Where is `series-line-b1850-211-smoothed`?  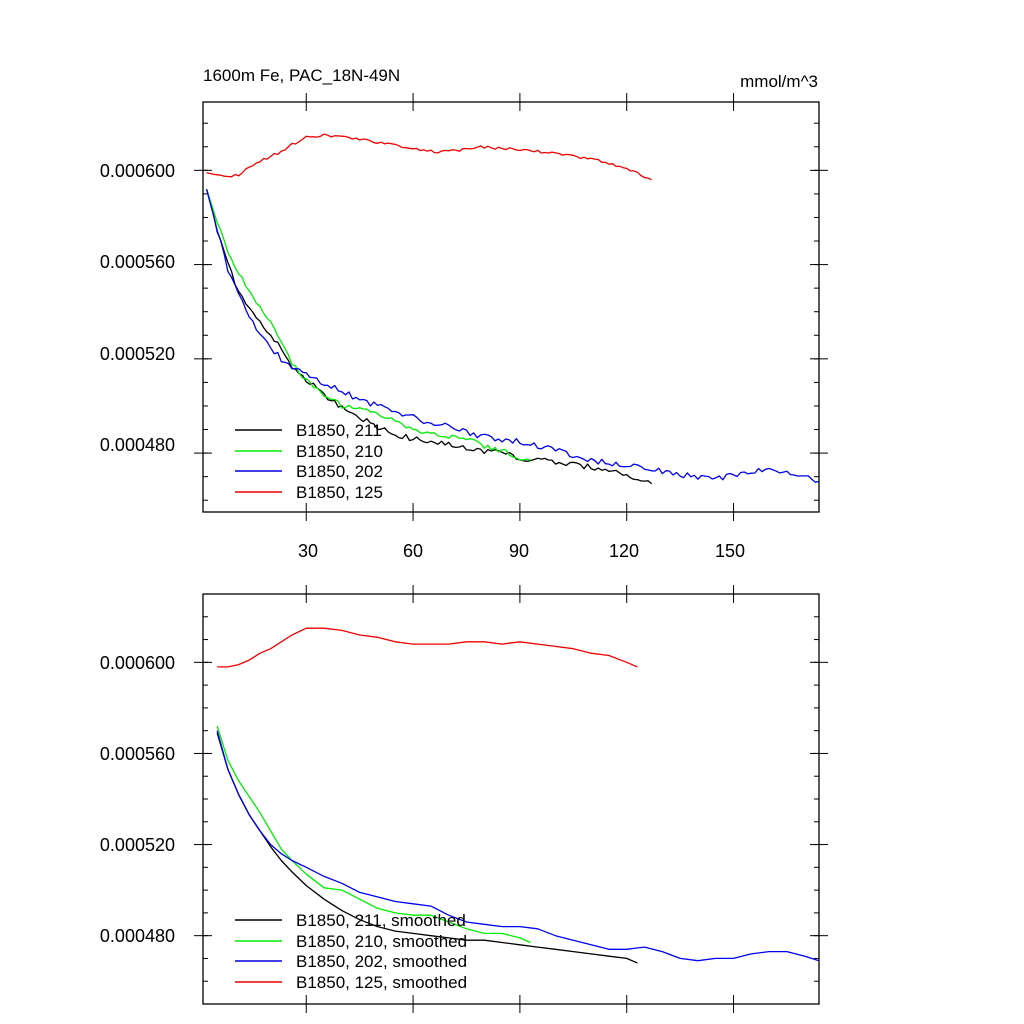
series-line-b1850-211-smoothed is located at coordinates (427, 848).